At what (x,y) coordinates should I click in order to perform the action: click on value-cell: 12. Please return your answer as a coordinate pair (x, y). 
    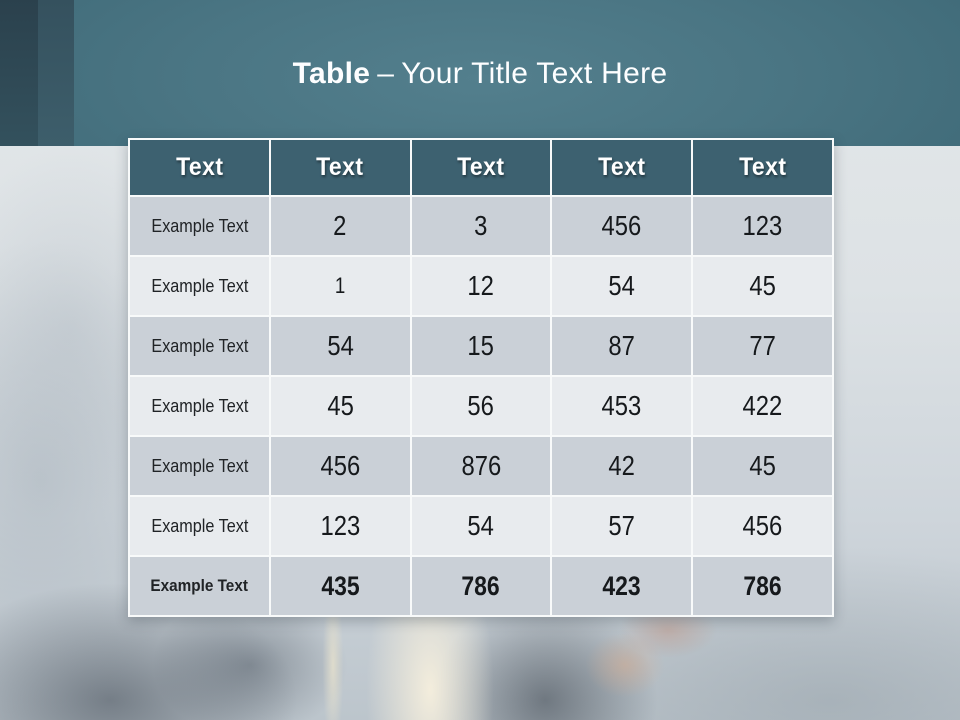
    Looking at the image, I should click on (481, 286).